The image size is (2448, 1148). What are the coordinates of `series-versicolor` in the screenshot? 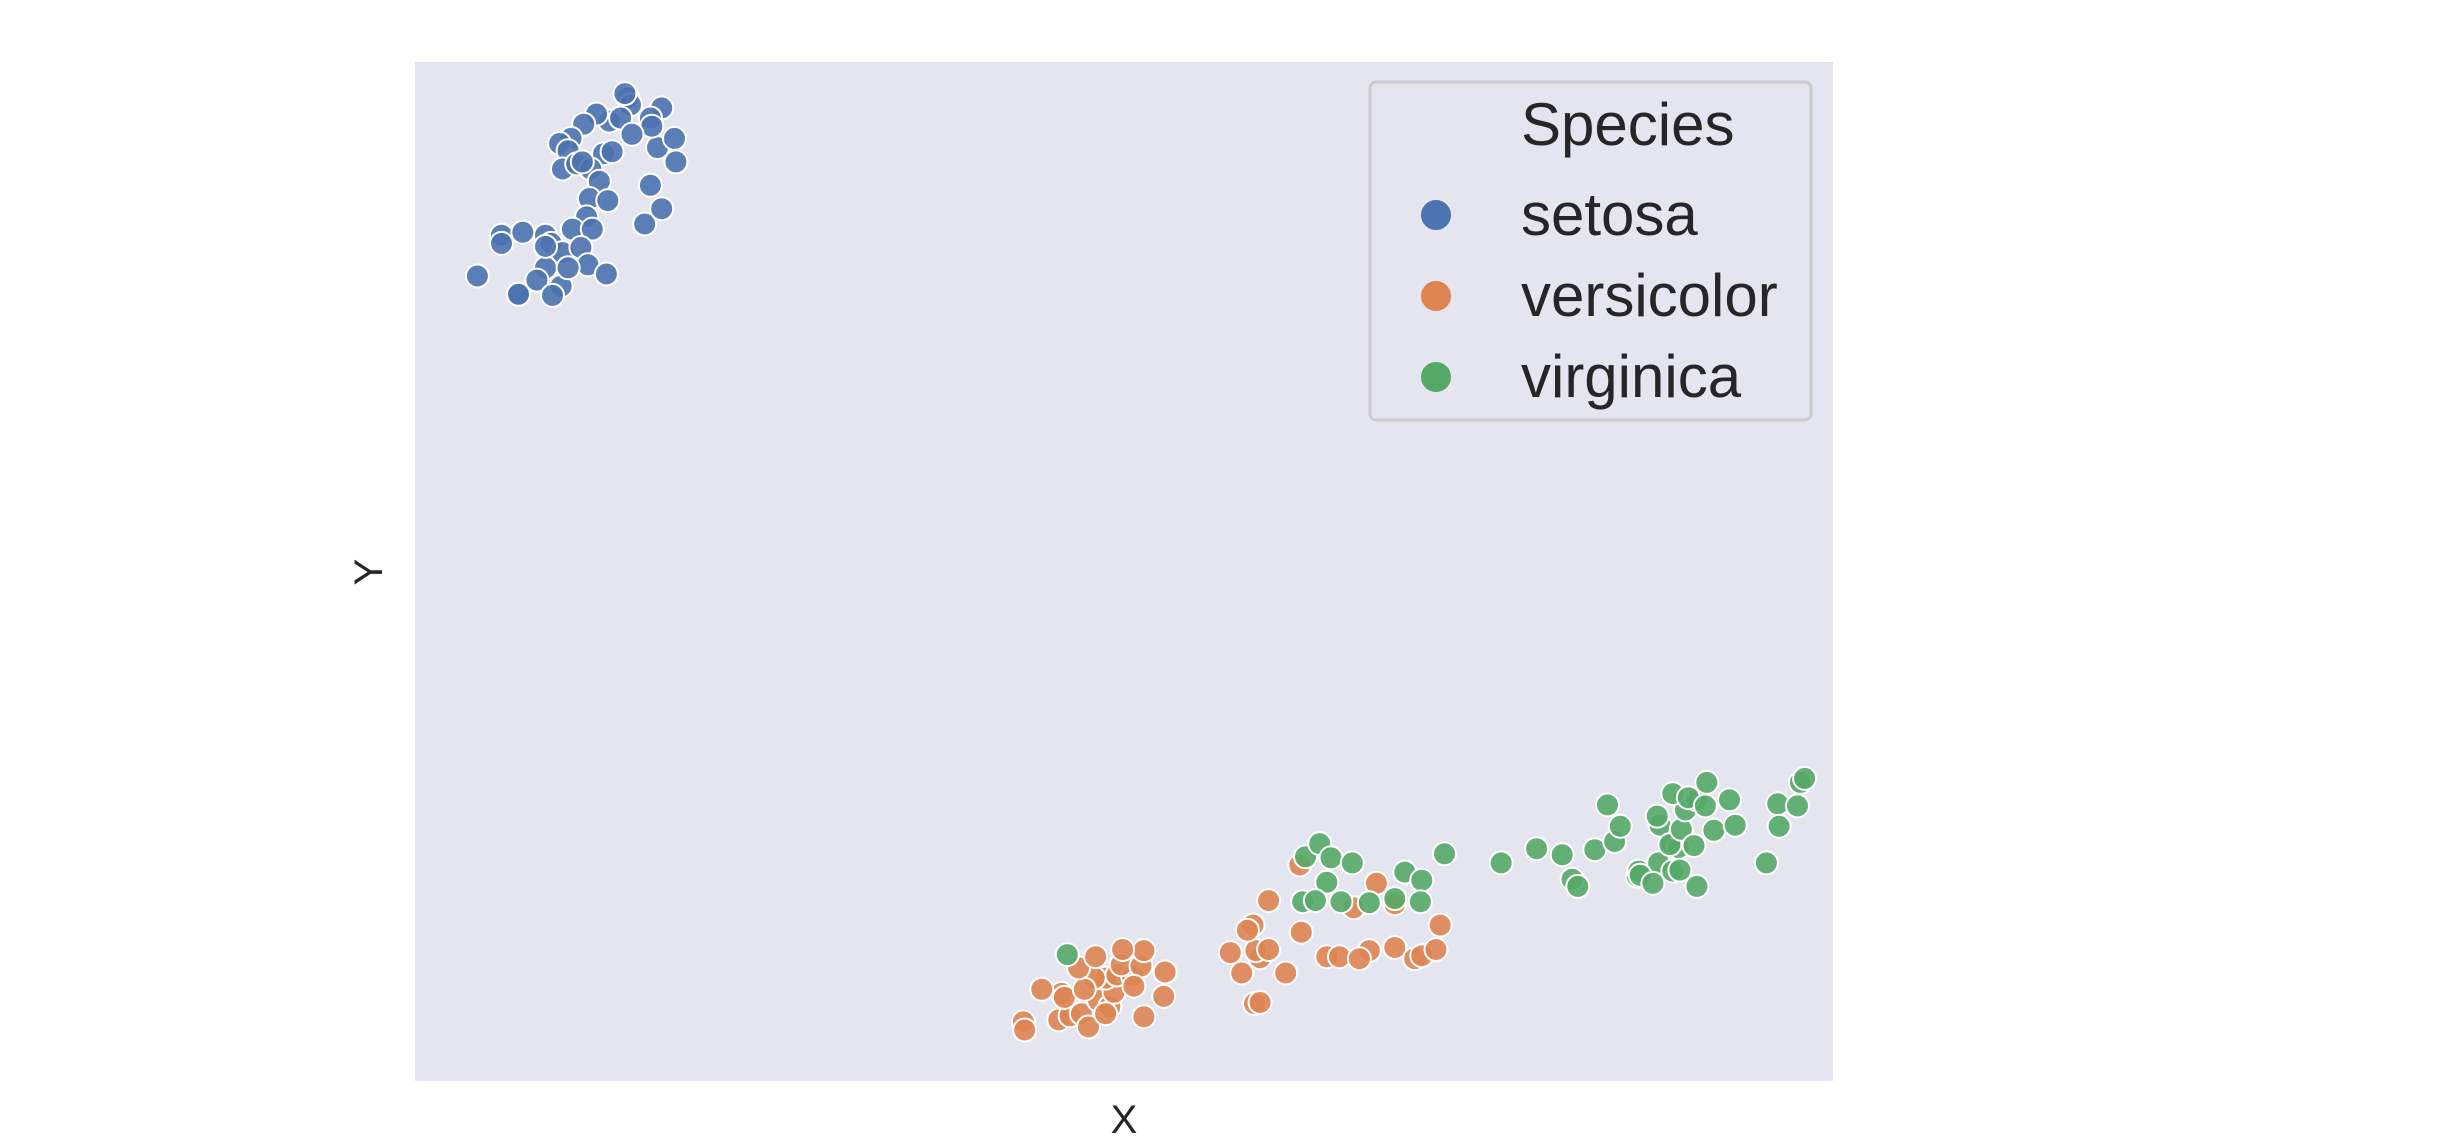 It's located at (1231, 947).